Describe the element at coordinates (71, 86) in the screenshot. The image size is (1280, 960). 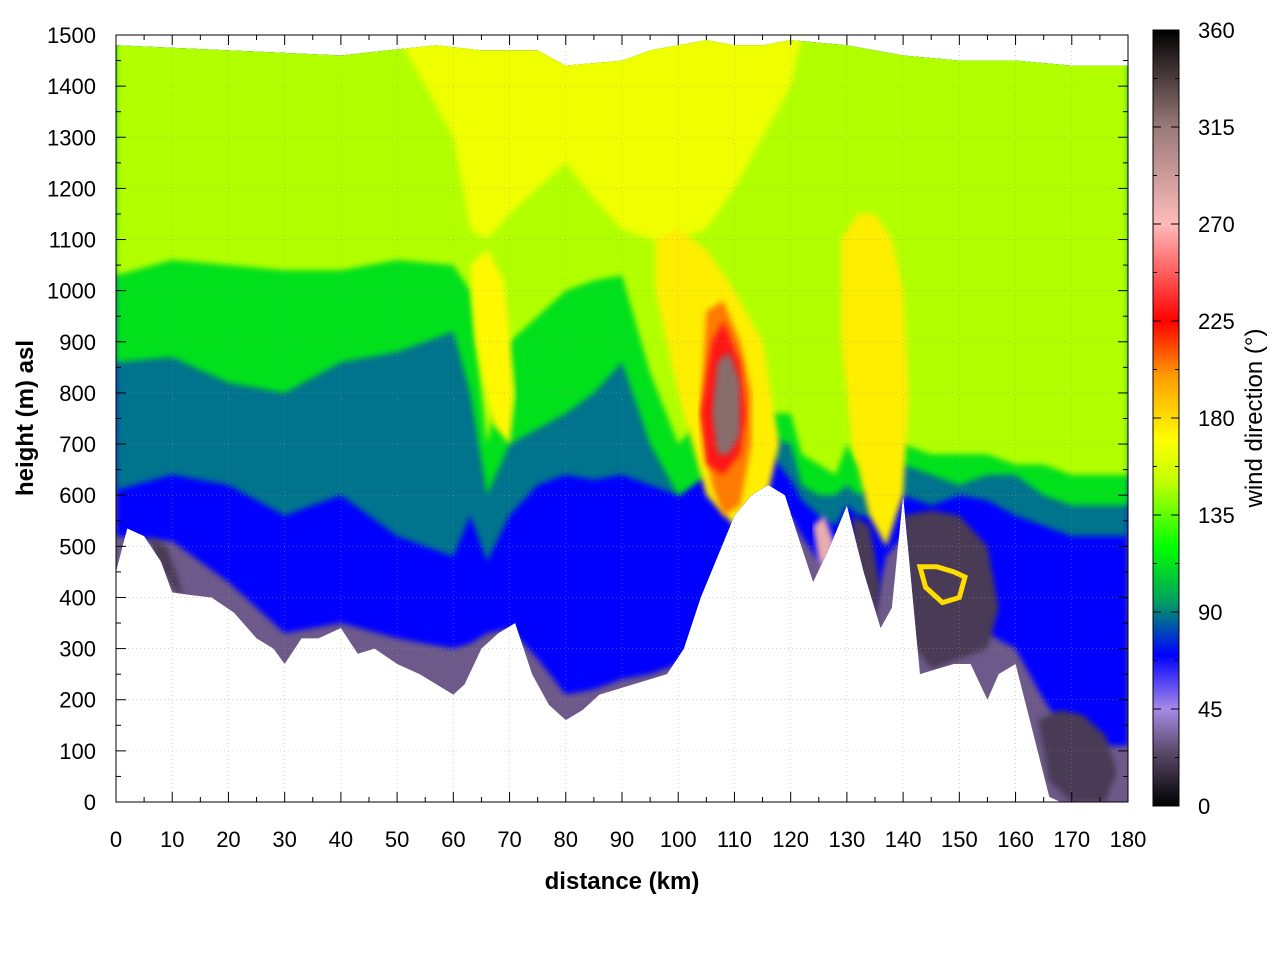
I see `y-tick-label: 1400` at that location.